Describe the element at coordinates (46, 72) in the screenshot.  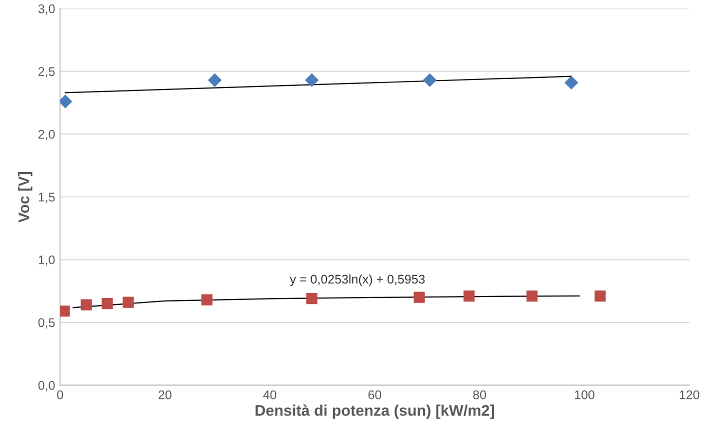
I see `y-tick-label: 2,5` at that location.